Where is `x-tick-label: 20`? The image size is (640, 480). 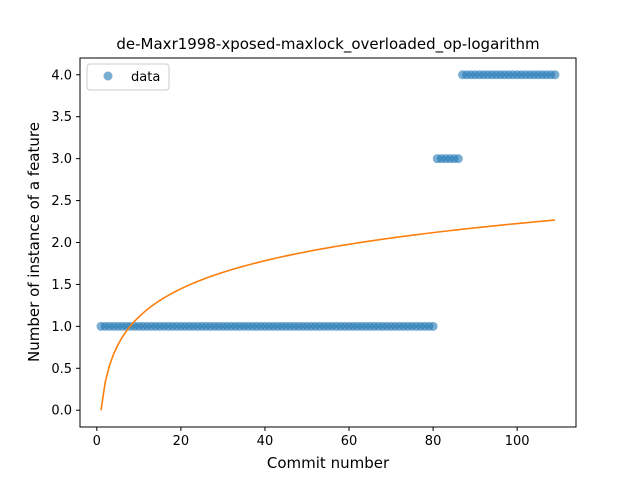
x-tick-label: 20 is located at coordinates (181, 441).